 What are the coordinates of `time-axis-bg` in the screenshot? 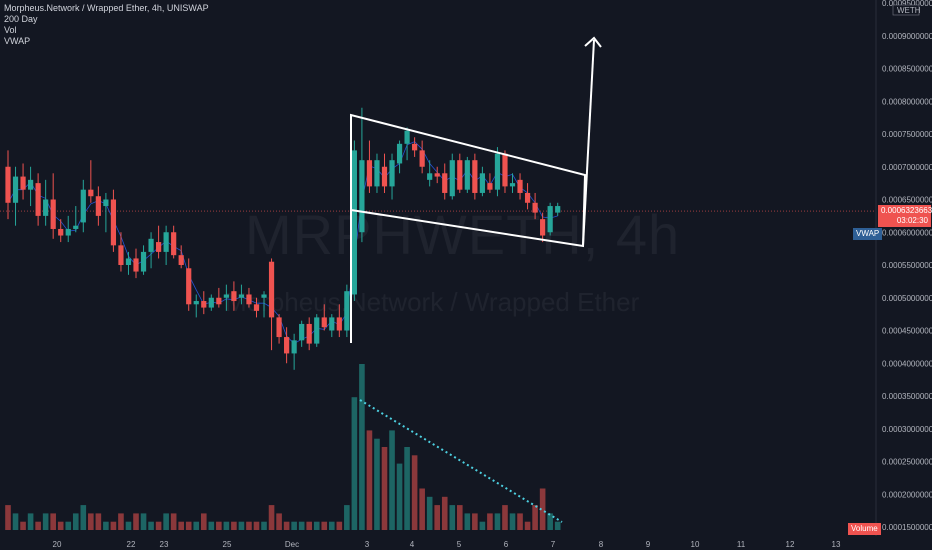 It's located at (466, 543).